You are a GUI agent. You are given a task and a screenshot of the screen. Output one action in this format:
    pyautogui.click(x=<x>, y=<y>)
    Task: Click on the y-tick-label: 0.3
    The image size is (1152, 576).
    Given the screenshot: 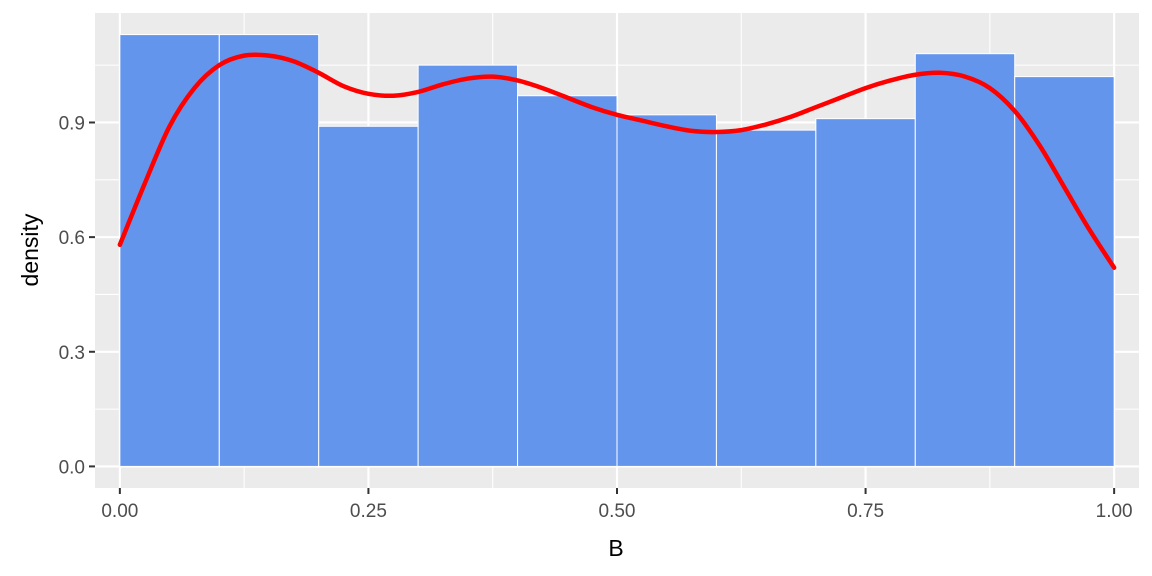 What is the action you would take?
    pyautogui.click(x=72, y=353)
    